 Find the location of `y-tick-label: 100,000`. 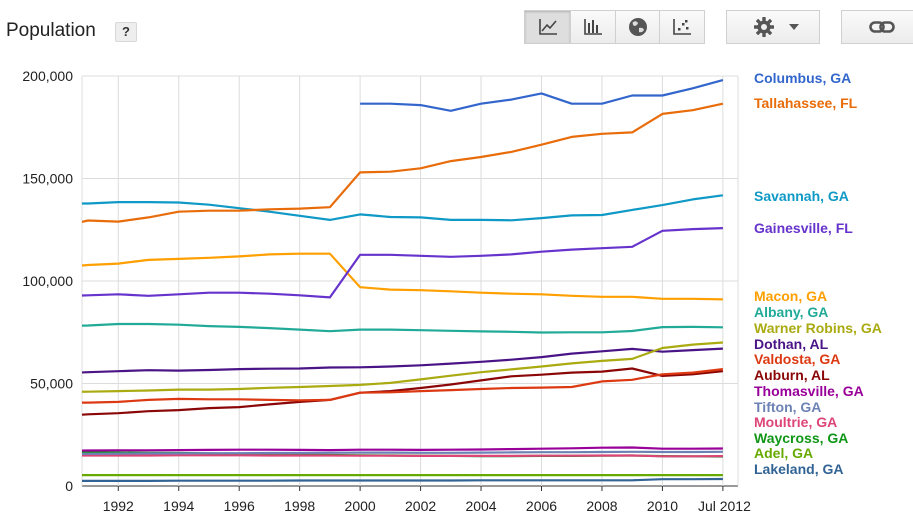

y-tick-label: 100,000 is located at coordinates (47, 281).